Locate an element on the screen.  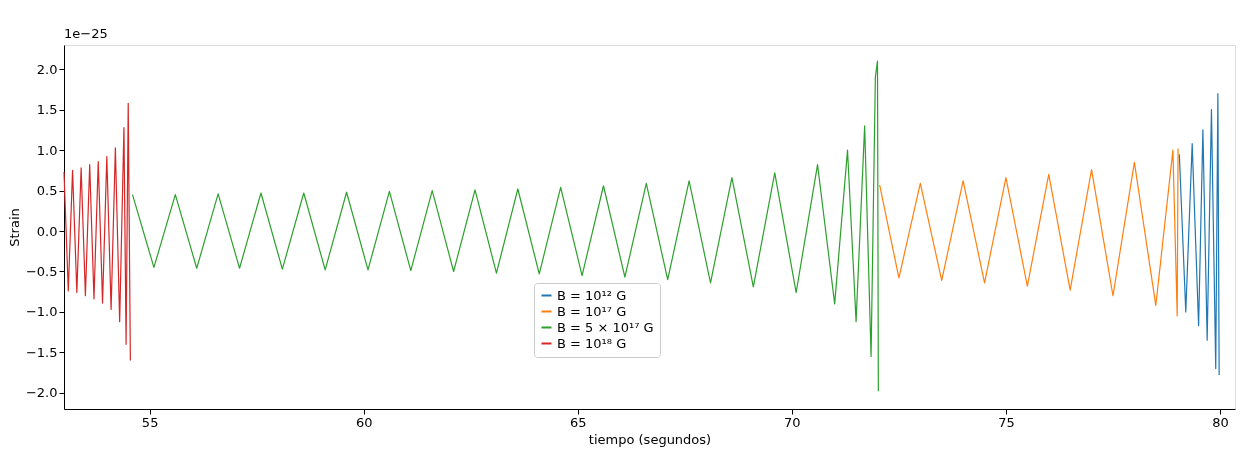
y-tick-label: 1.0 is located at coordinates (47, 150).